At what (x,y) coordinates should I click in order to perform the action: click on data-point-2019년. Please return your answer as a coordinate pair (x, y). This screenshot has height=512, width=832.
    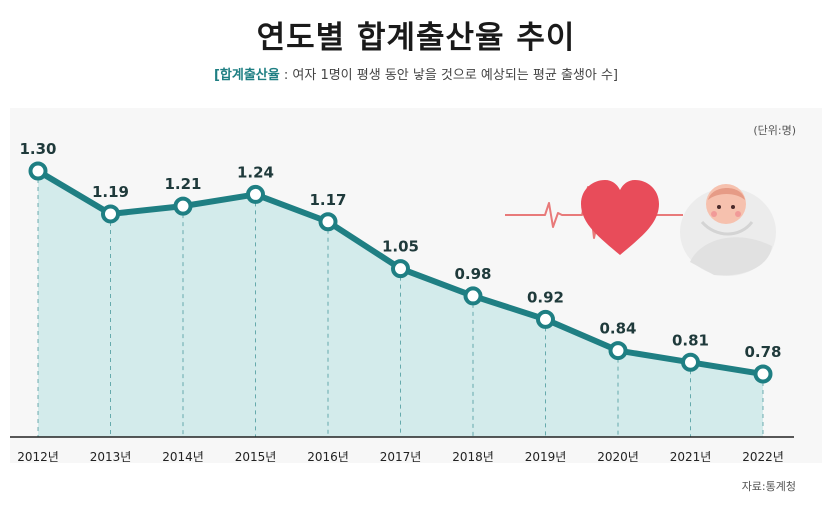
    Looking at the image, I should click on (545, 319).